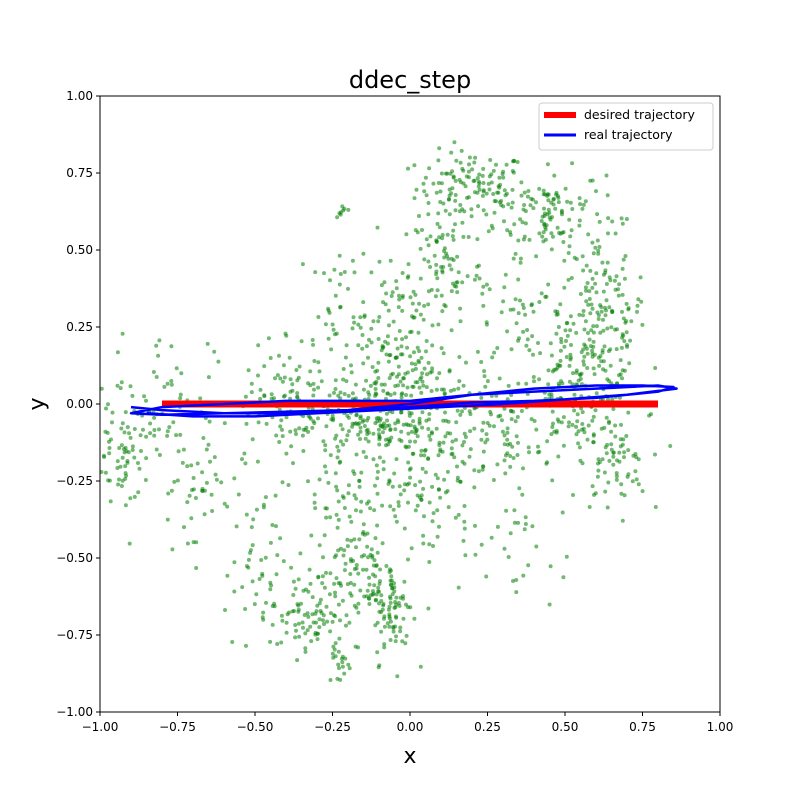 The height and width of the screenshot is (800, 800). Describe the element at coordinates (340, 307) in the screenshot. I see `scatter-point-2018` at that location.